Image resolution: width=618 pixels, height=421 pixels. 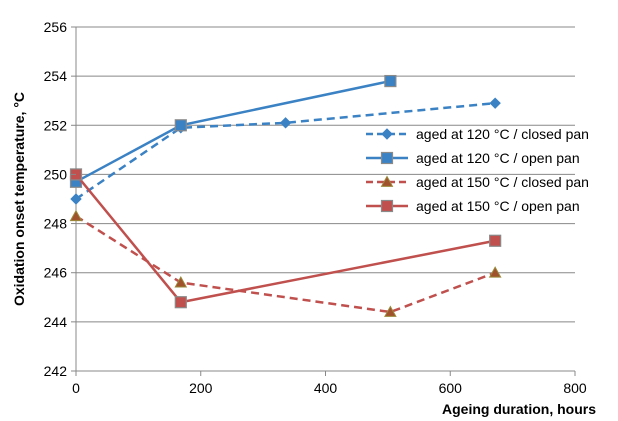 What do you see at coordinates (56, 224) in the screenshot?
I see `y-tick-label: 248` at bounding box center [56, 224].